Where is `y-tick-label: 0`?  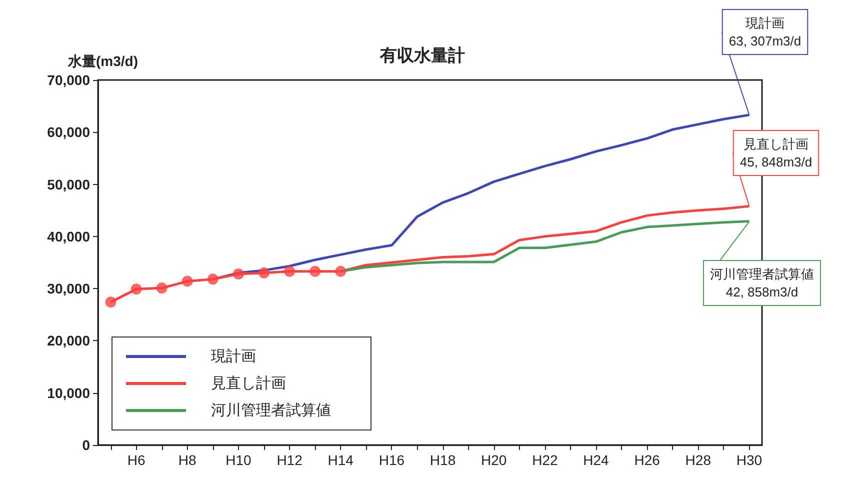
y-tick-label: 0 is located at coordinates (86, 445).